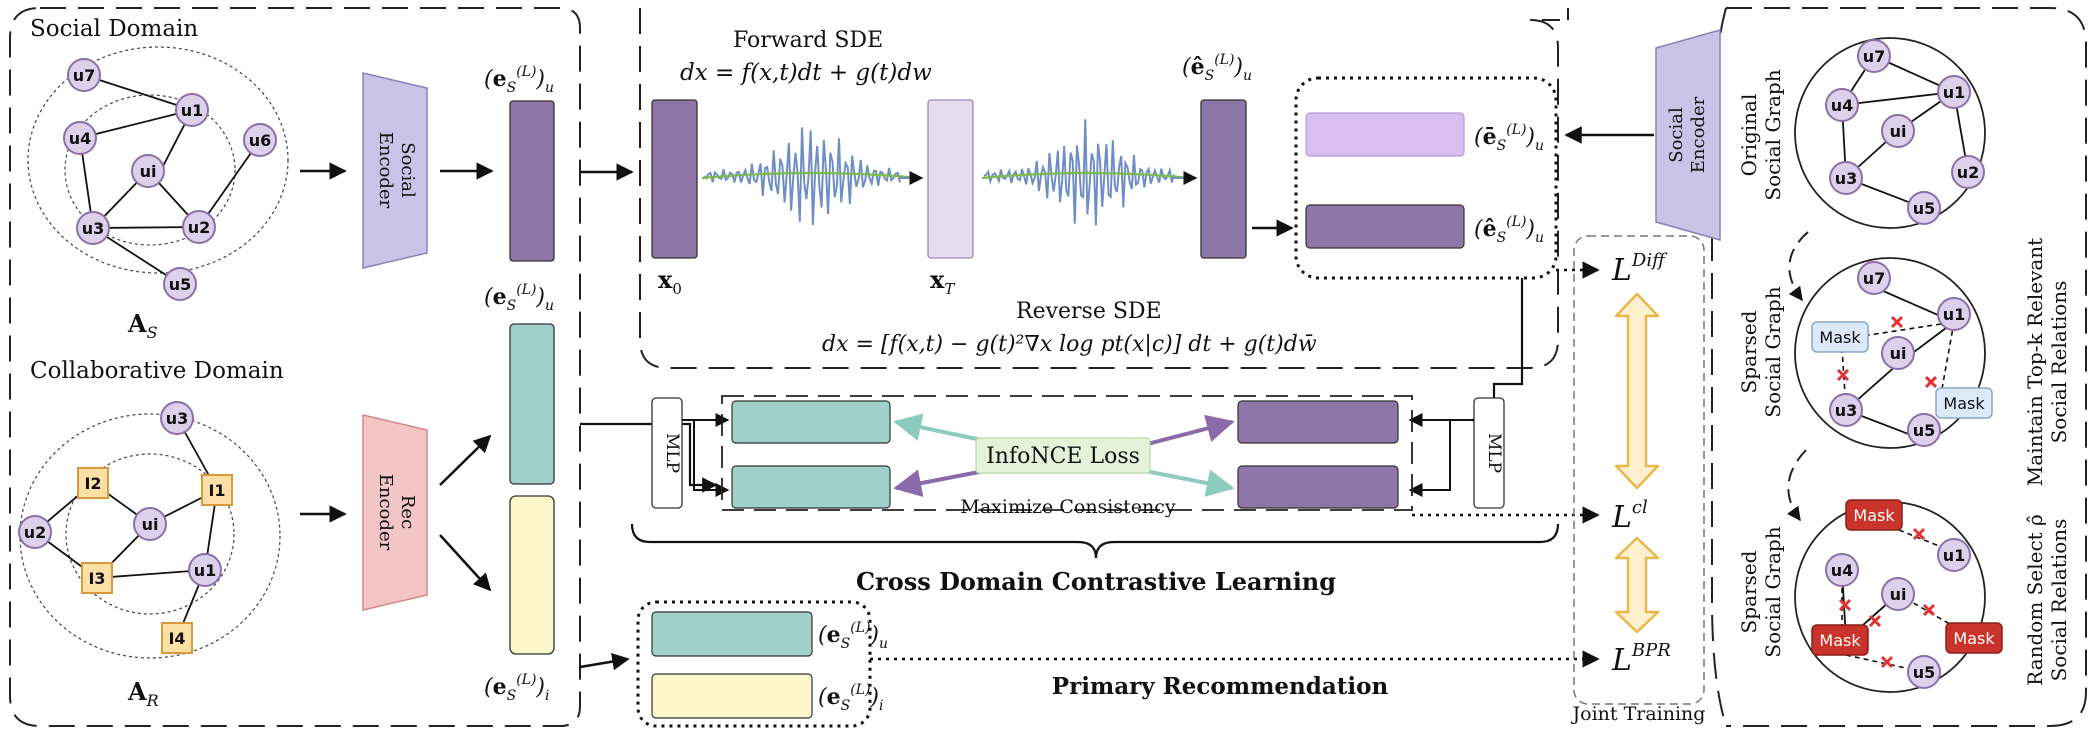  What do you see at coordinates (1089, 172) in the screenshot?
I see `reverse-noise-wave` at bounding box center [1089, 172].